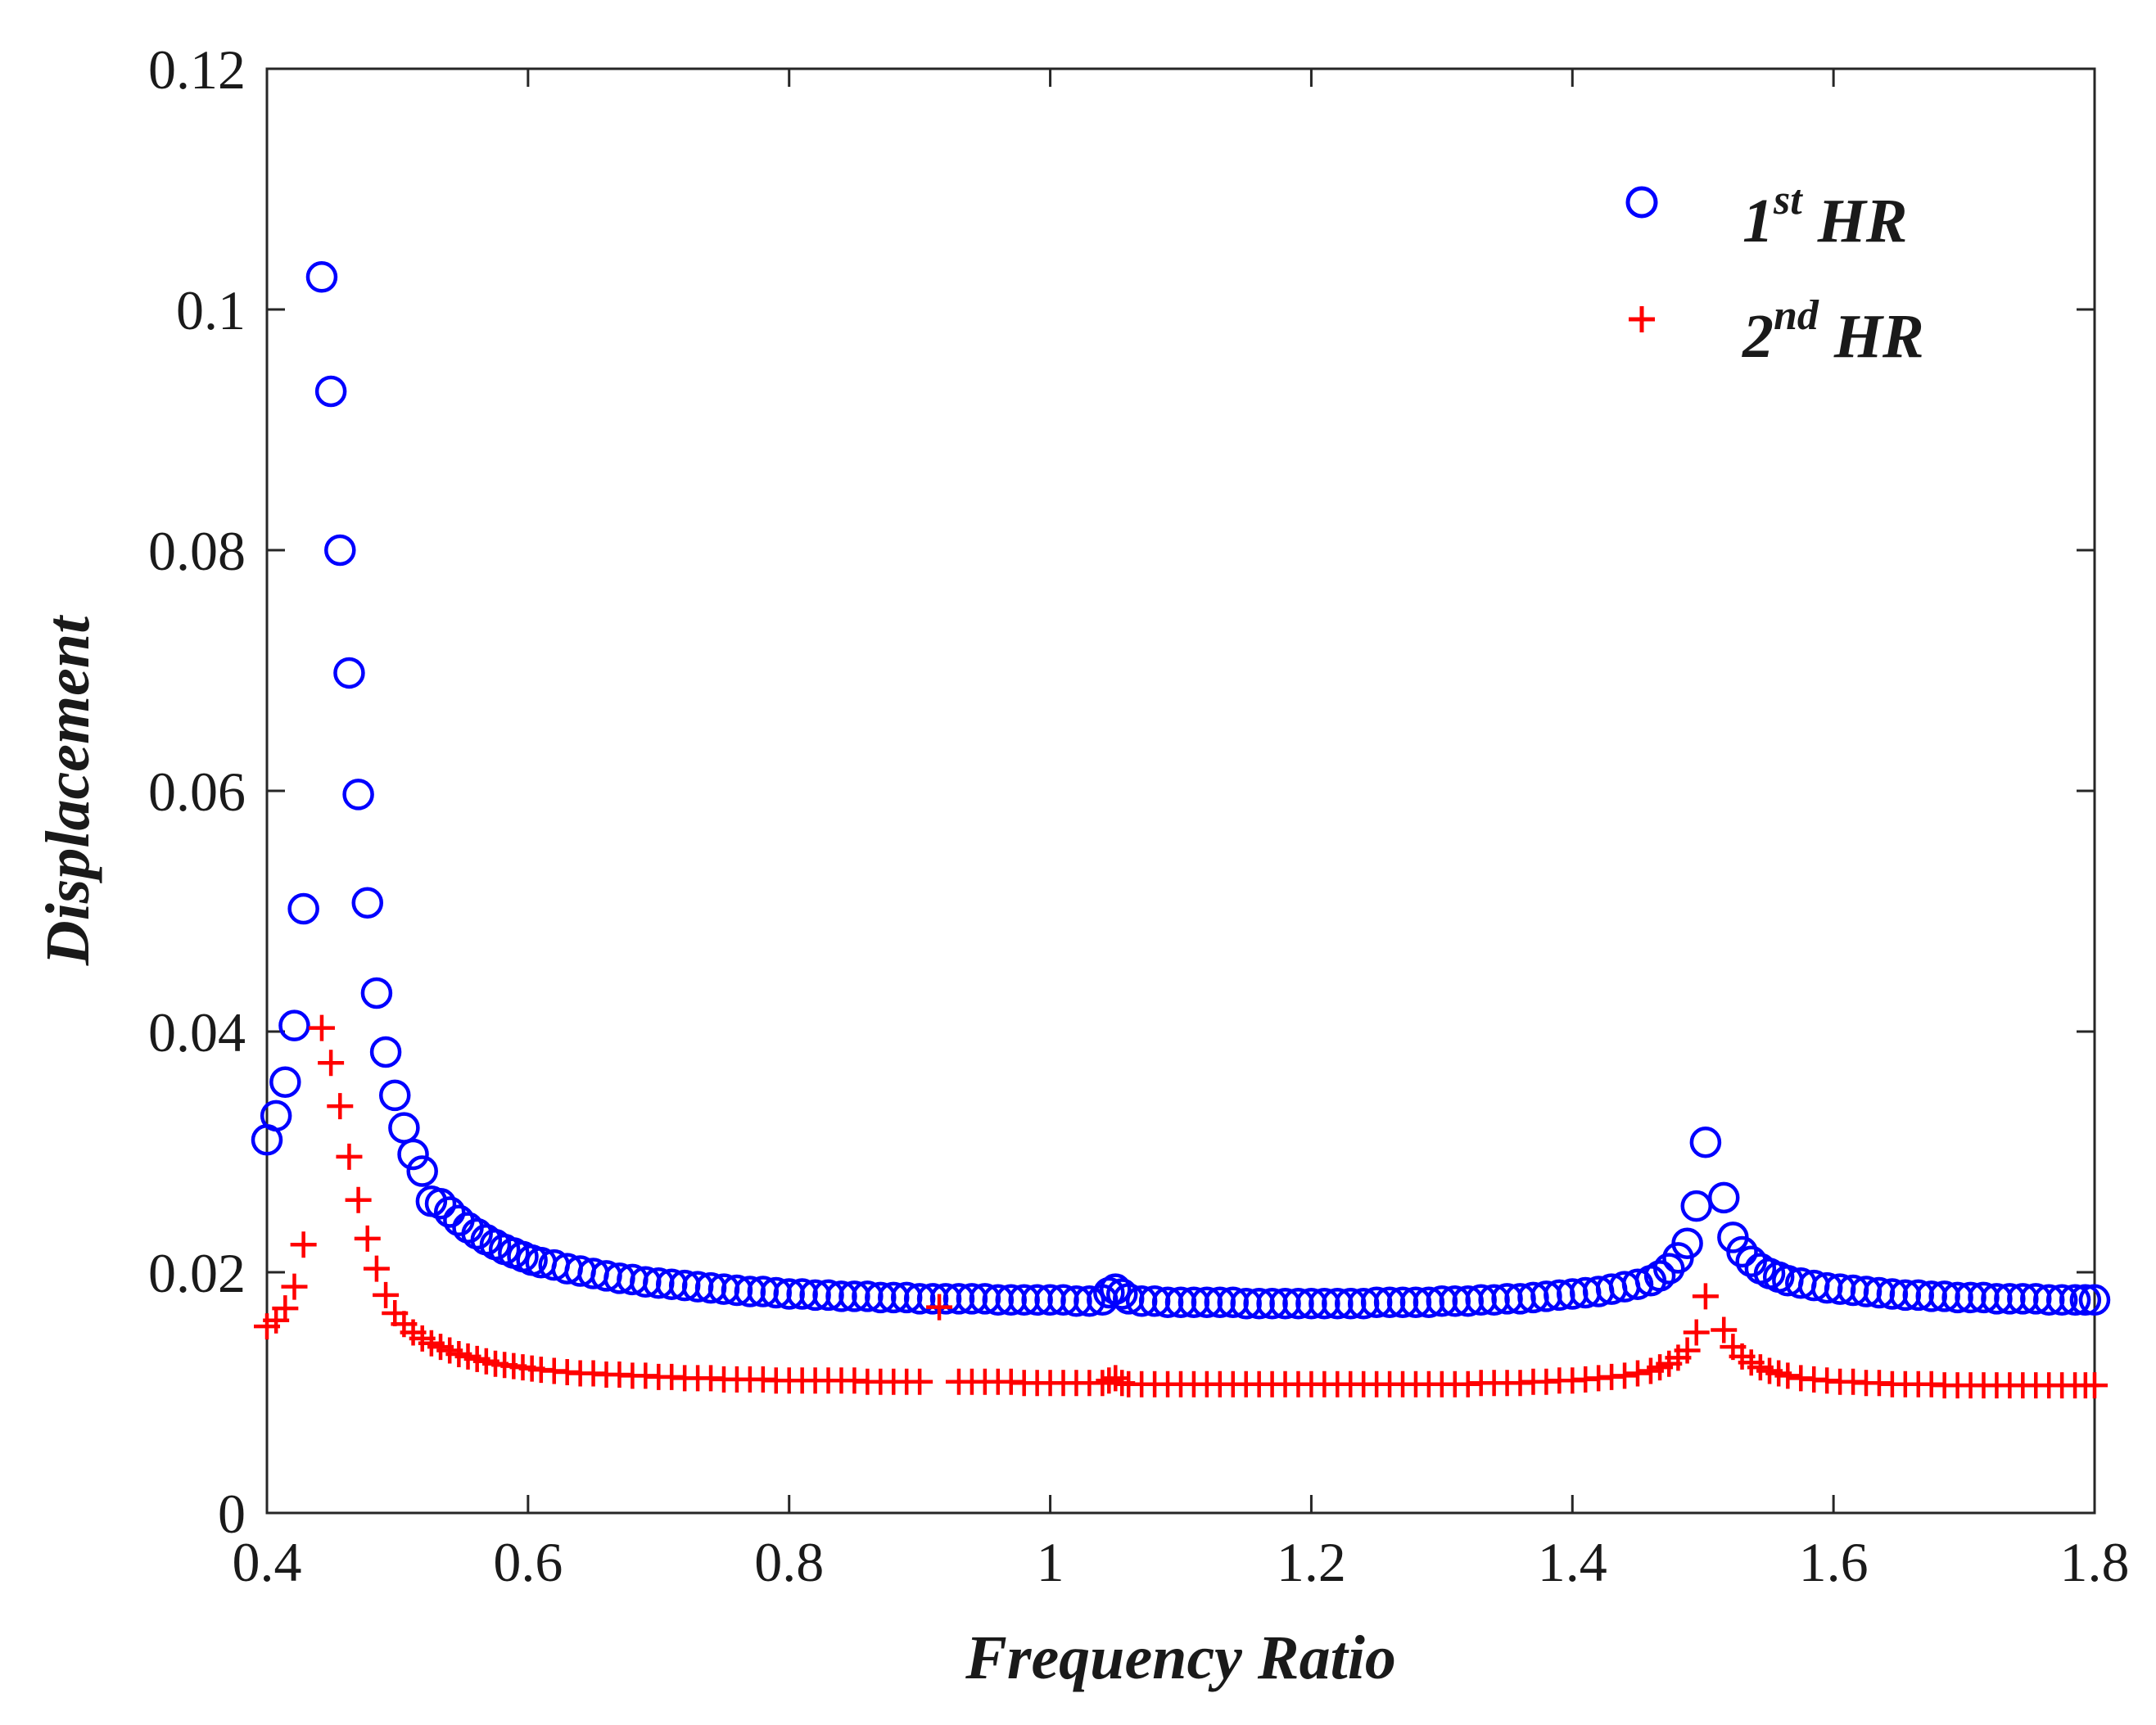 The width and height of the screenshot is (2156, 1725). Describe the element at coordinates (1642, 319) in the screenshot. I see `legend-marker-2nd-hr` at that location.